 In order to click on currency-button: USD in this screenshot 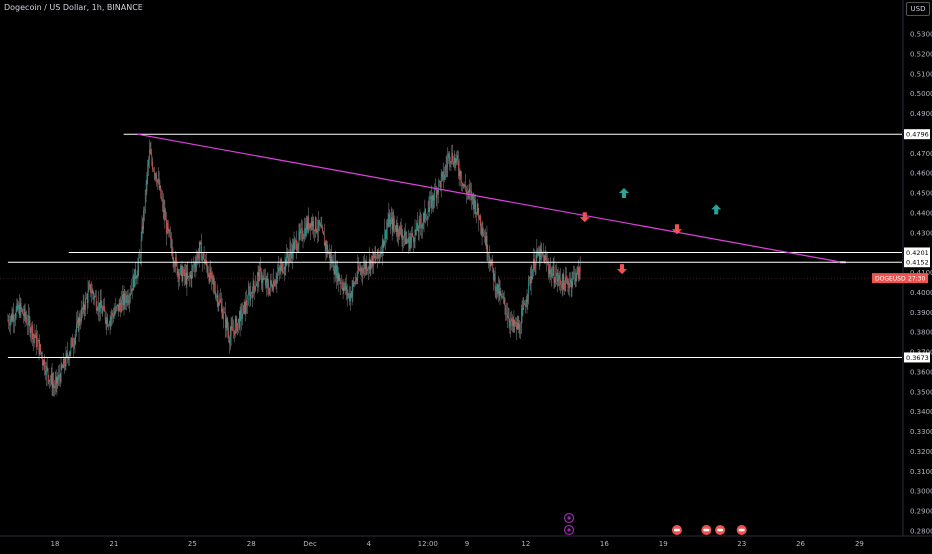, I will do `click(918, 9)`.